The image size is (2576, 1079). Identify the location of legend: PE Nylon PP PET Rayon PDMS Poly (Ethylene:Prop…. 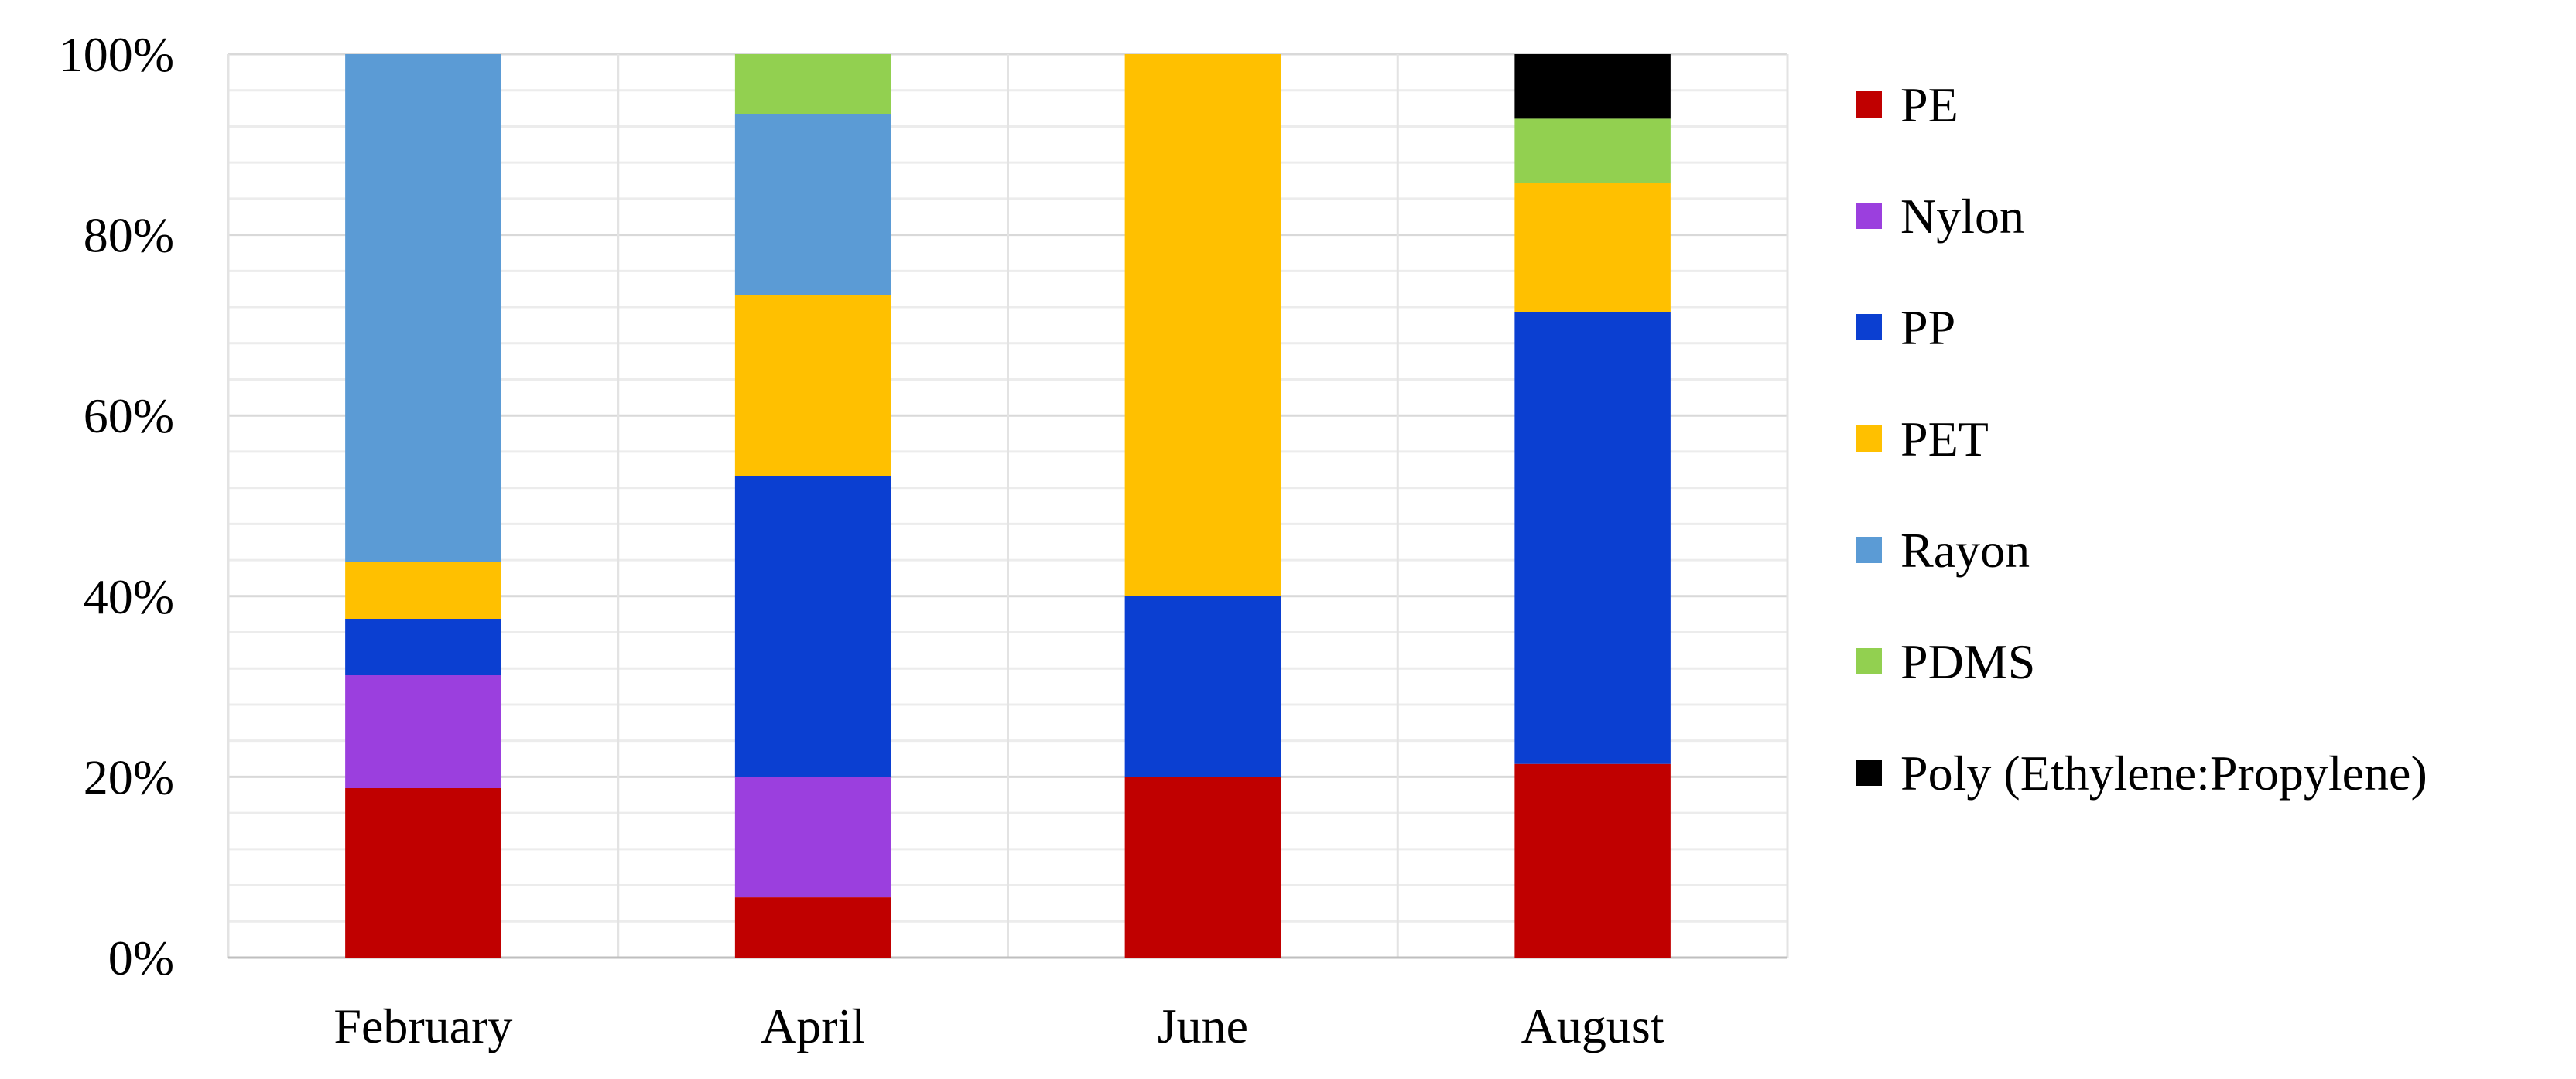
(2142, 439).